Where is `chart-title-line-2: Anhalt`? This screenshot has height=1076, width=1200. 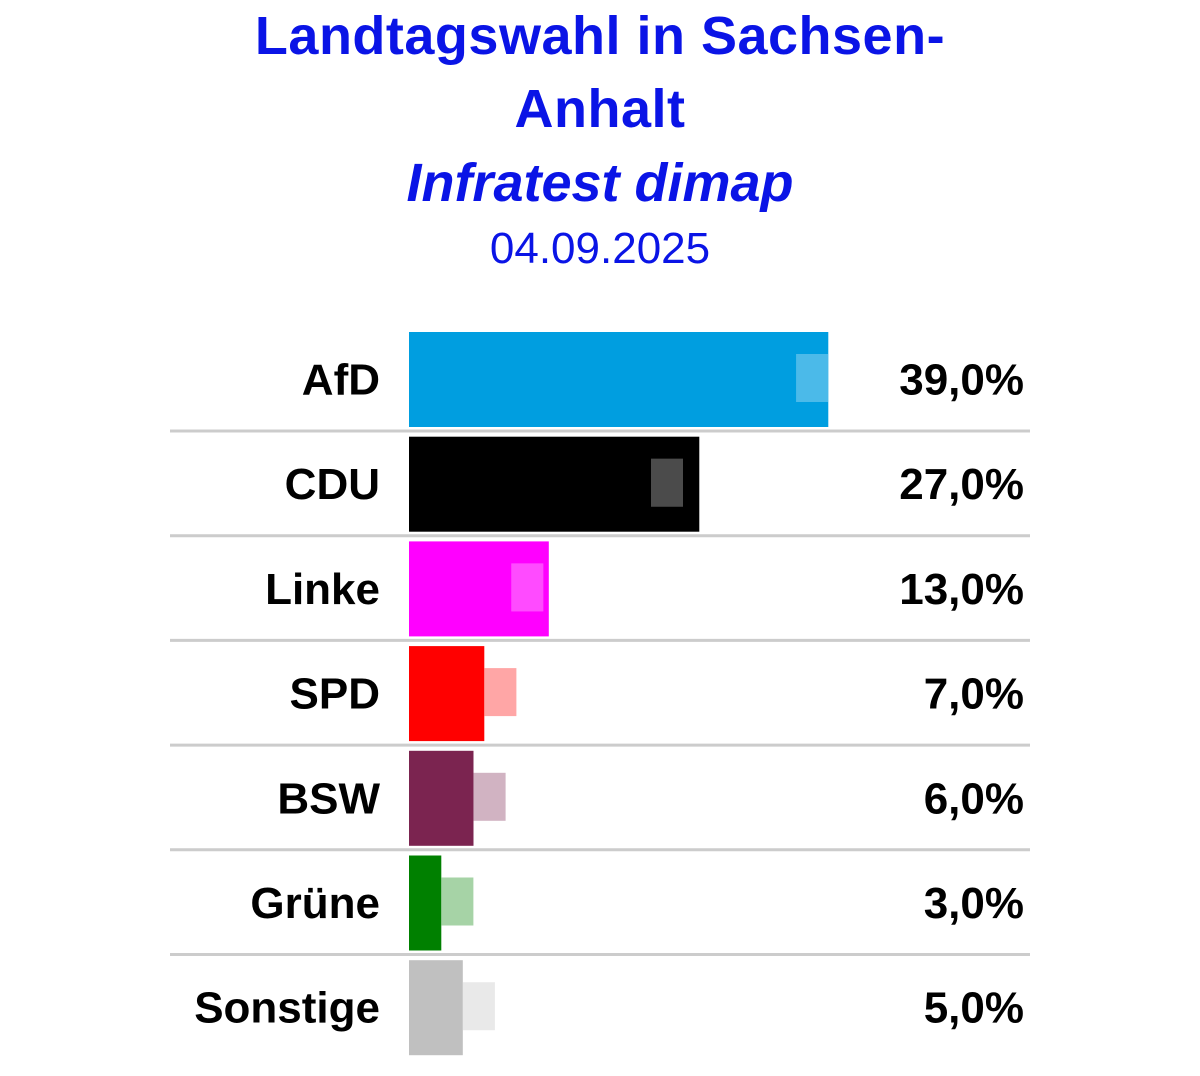 chart-title-line-2: Anhalt is located at coordinates (600, 109).